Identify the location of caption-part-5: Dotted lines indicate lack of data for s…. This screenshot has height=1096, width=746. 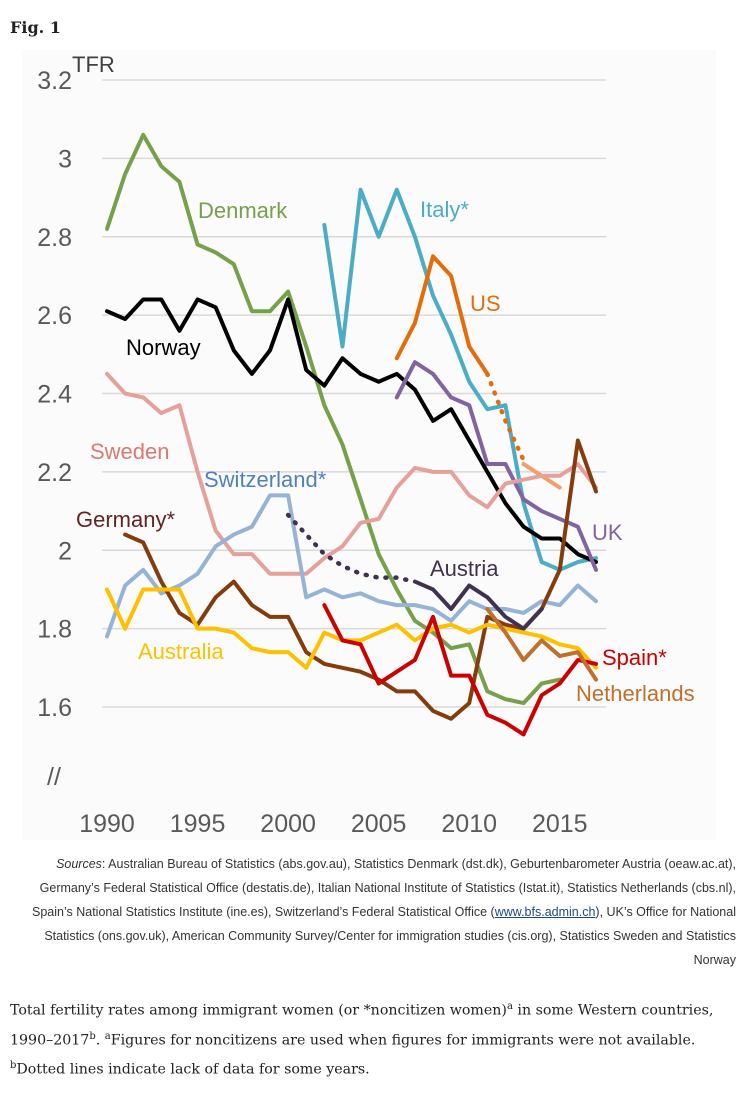
(193, 1070).